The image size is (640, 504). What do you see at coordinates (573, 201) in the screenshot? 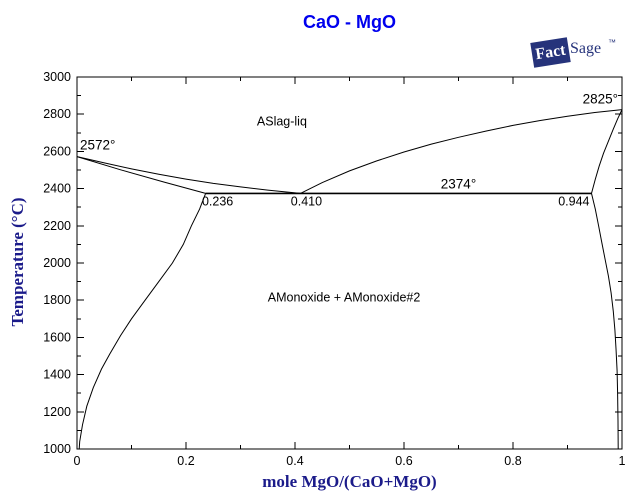
I see `label-0944: 0.944` at bounding box center [573, 201].